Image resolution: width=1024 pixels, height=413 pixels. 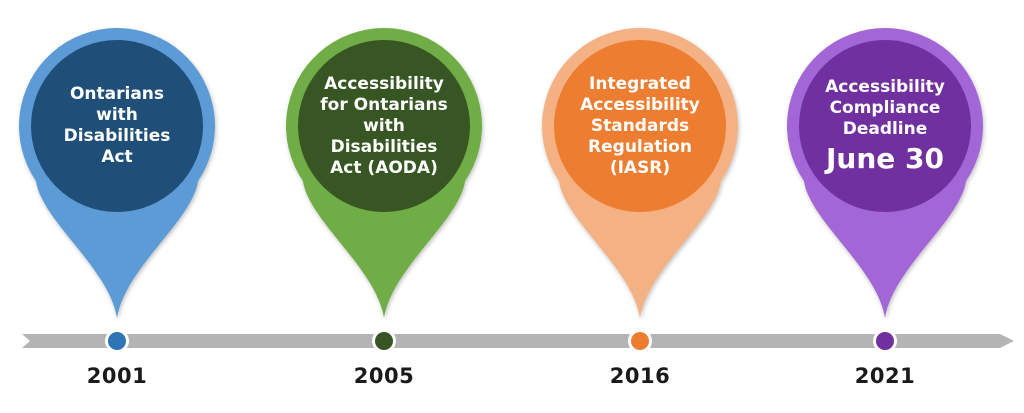 What do you see at coordinates (885, 107) in the screenshot?
I see `milestone-label-line: Compliance` at bounding box center [885, 107].